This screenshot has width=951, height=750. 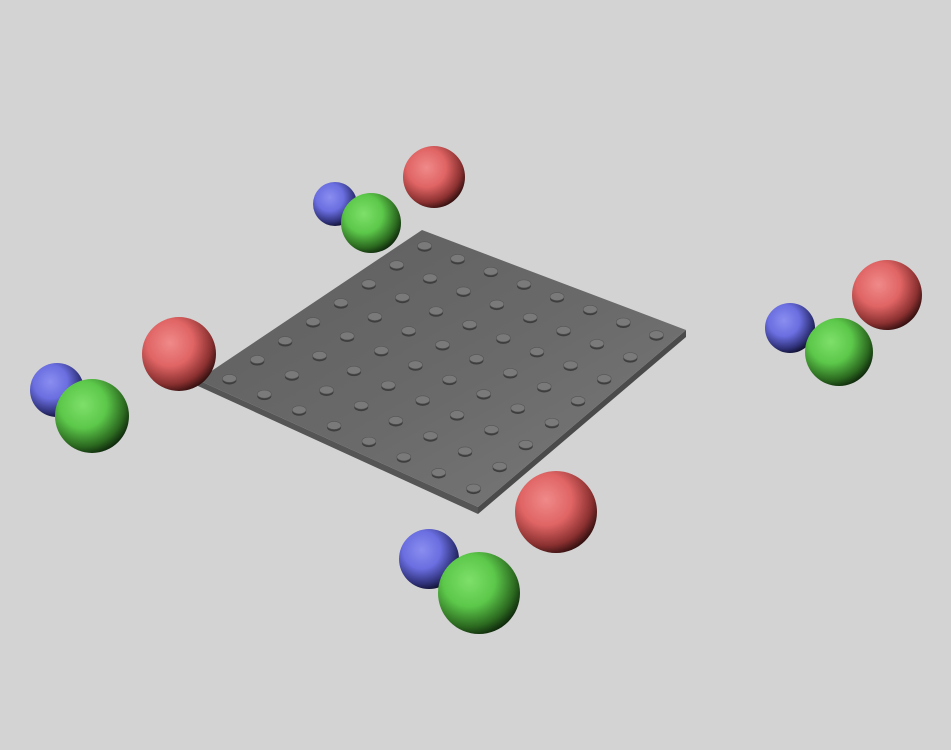 What do you see at coordinates (790, 328) in the screenshot?
I see `blue-sphere-right` at bounding box center [790, 328].